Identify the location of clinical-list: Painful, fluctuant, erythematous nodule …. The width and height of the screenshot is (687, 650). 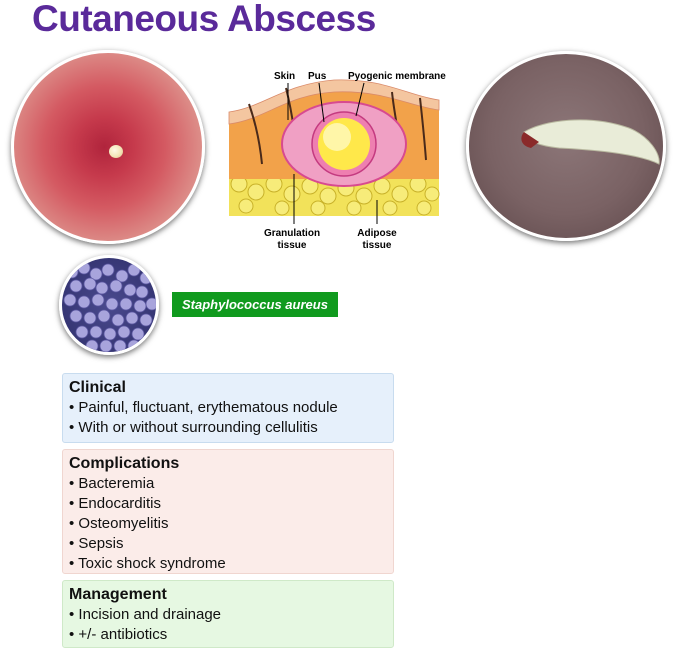
(228, 418).